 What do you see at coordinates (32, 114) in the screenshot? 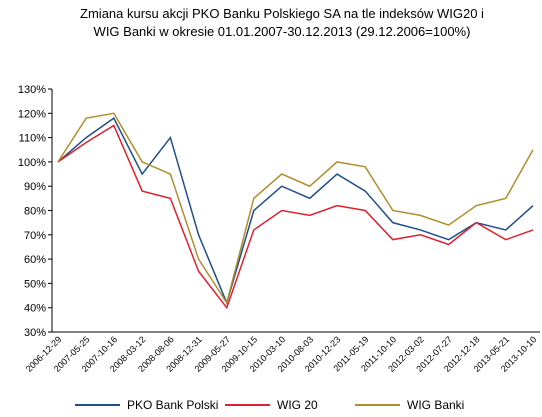
I see `y-tick-label: 120%` at bounding box center [32, 114].